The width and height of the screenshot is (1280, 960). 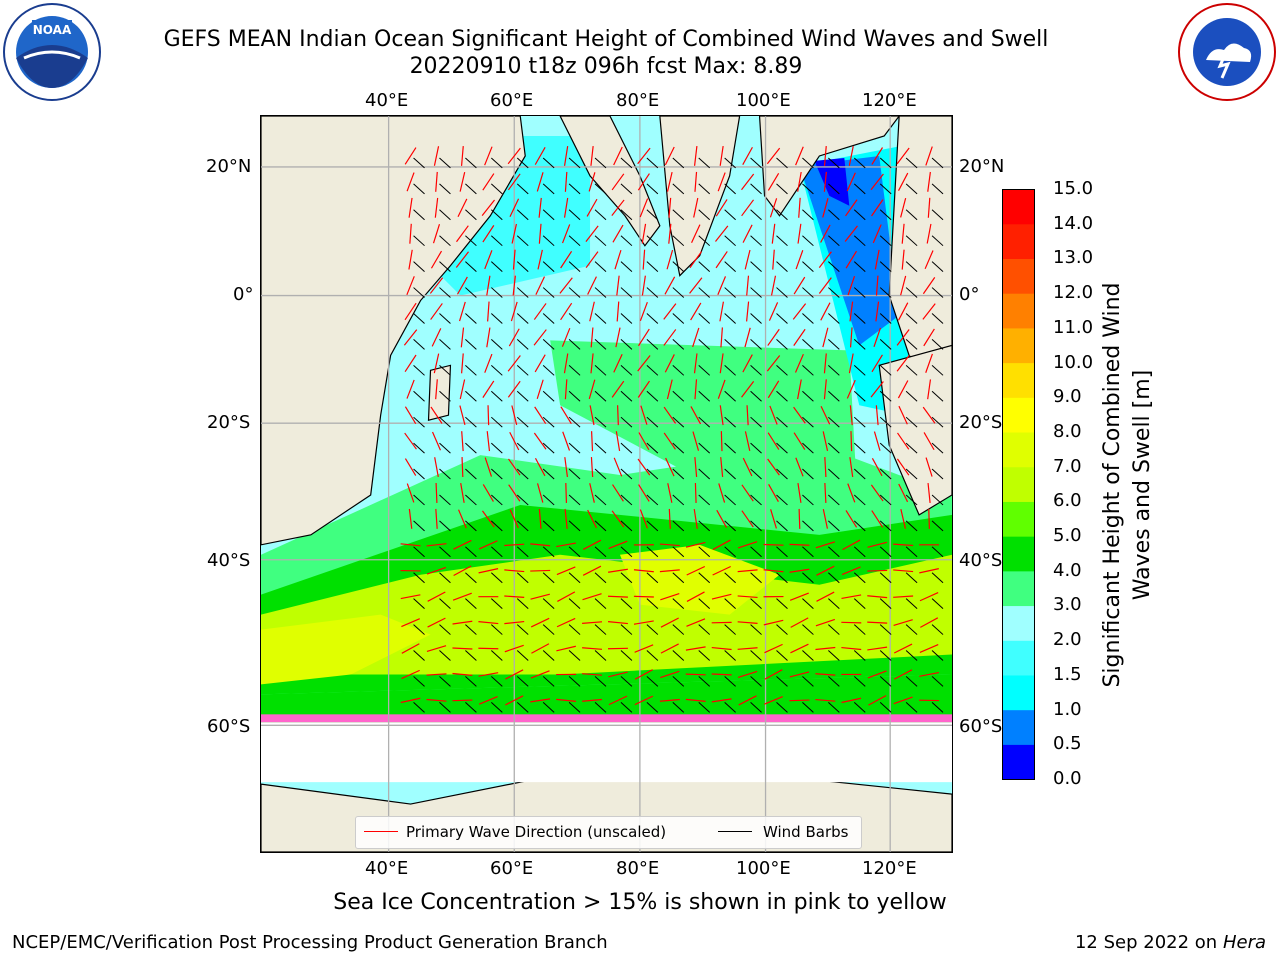 I want to click on colorbar-tick-label: 3.0, so click(x=1067, y=605).